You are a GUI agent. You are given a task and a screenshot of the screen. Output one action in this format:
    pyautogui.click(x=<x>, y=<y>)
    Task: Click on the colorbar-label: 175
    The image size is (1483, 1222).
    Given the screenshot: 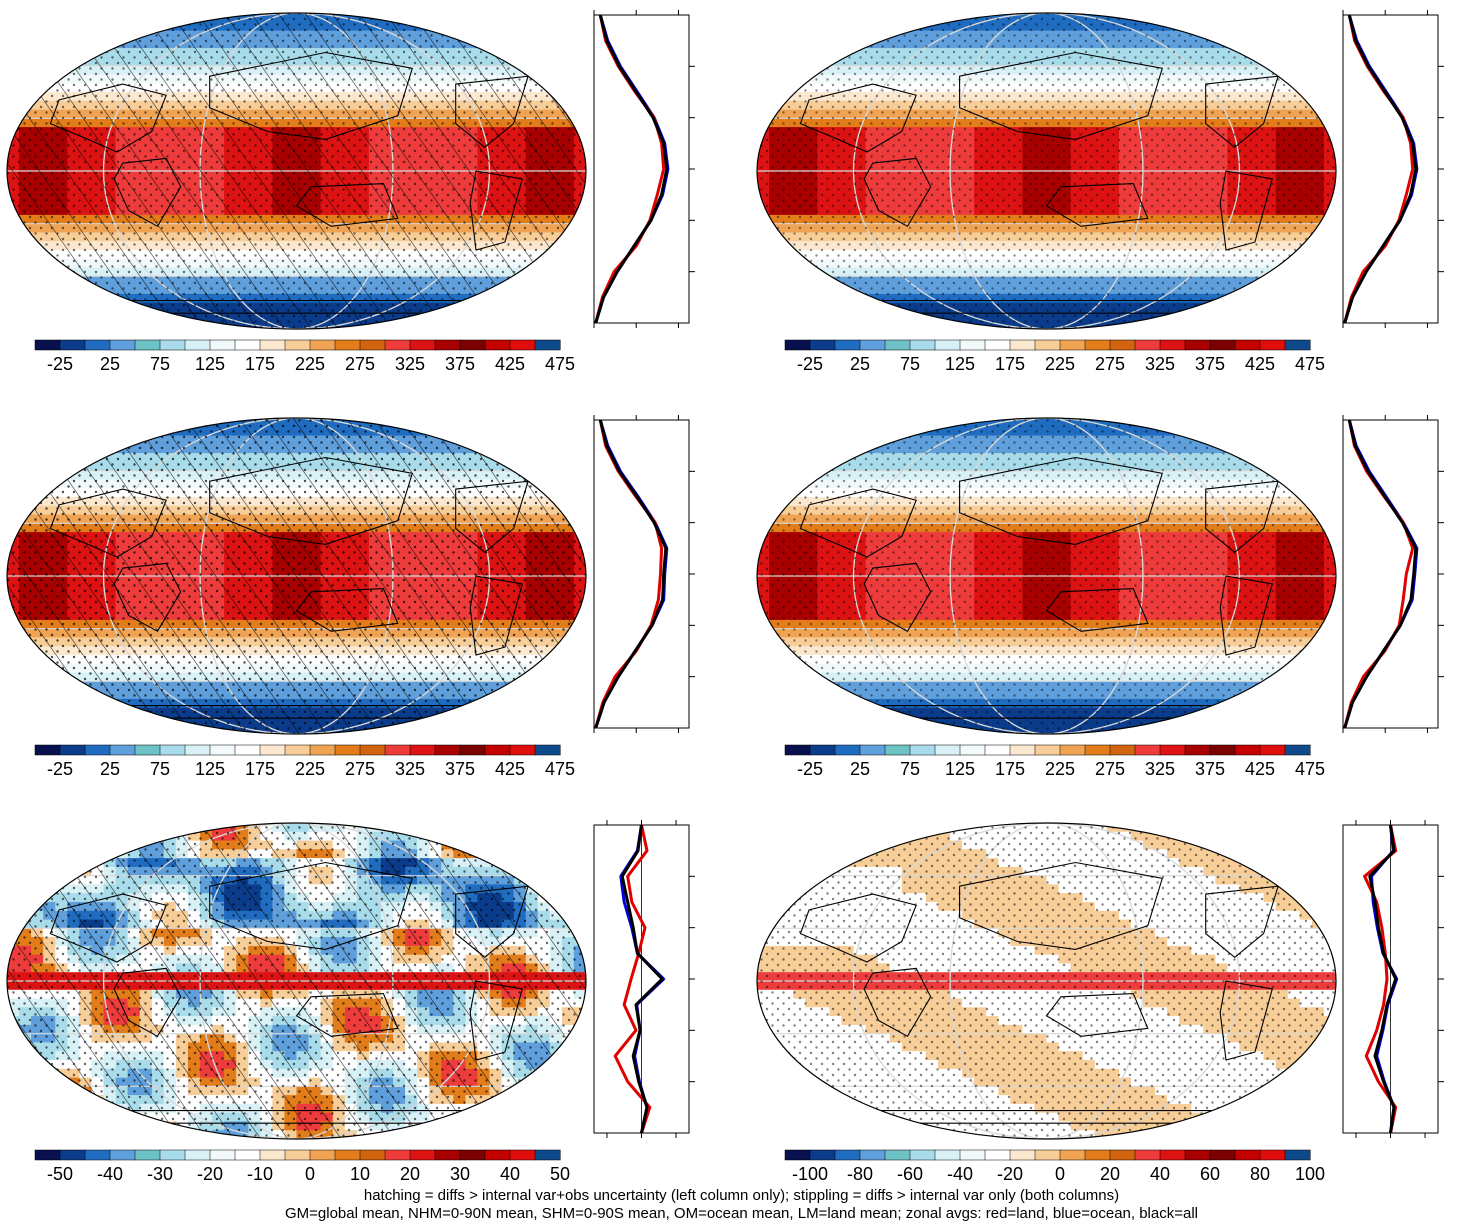 What is the action you would take?
    pyautogui.click(x=260, y=364)
    